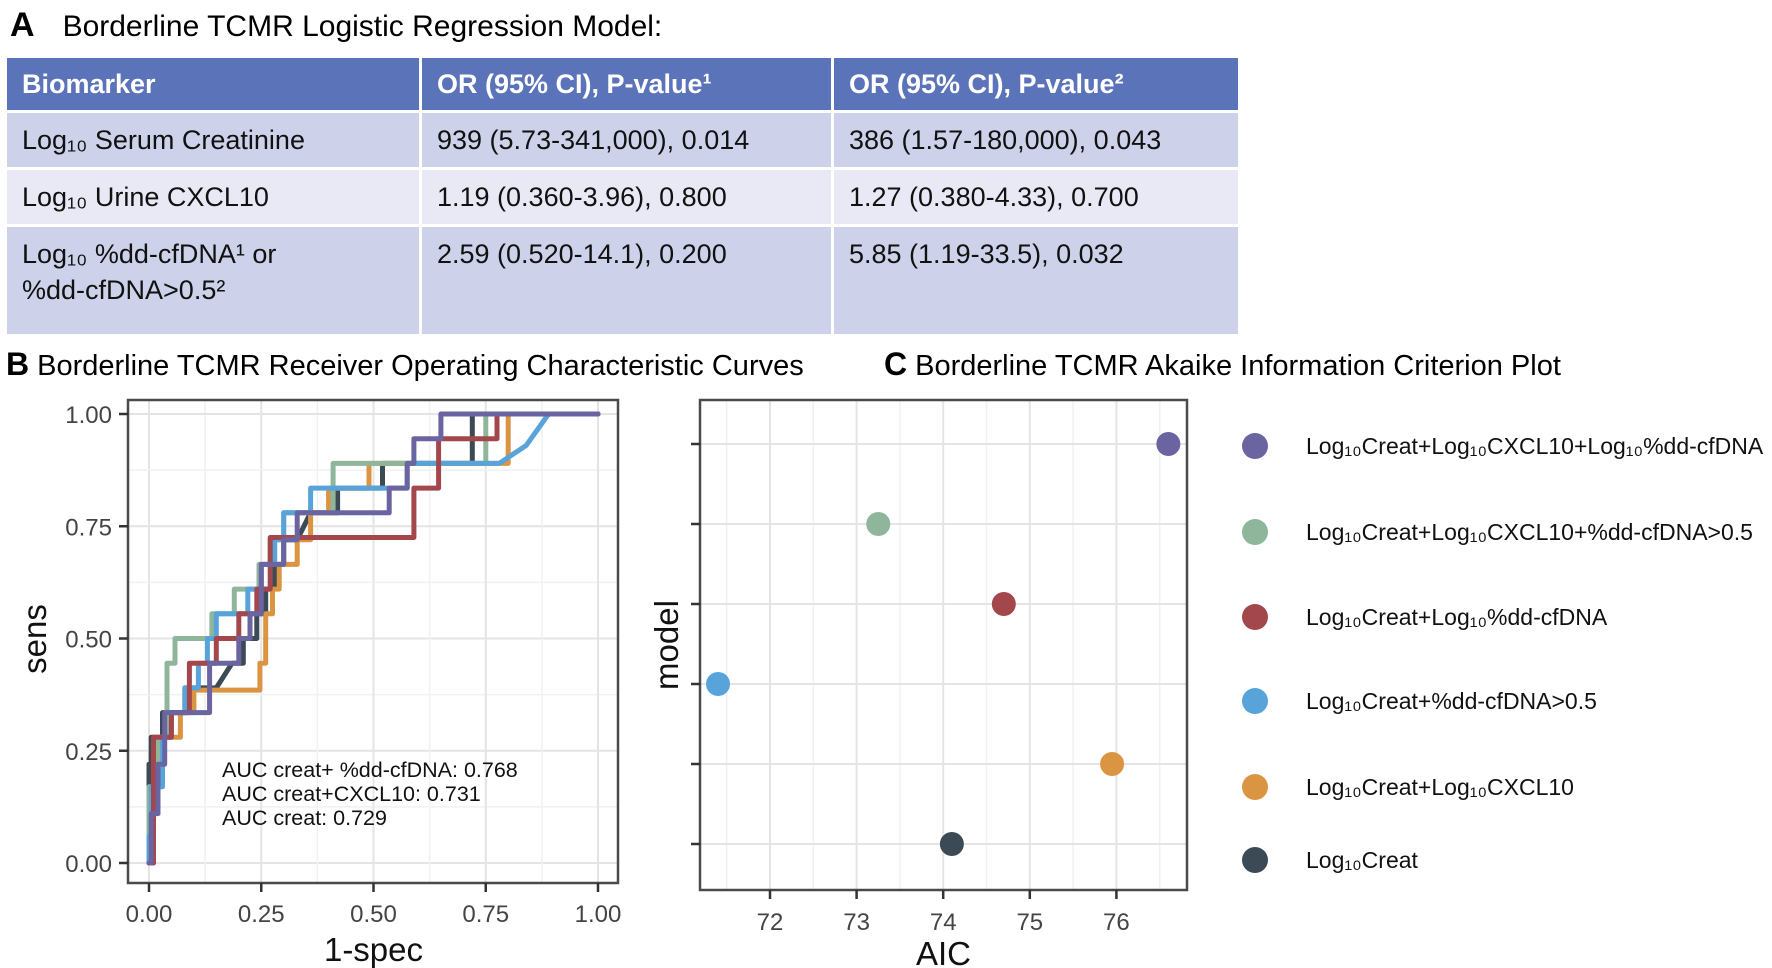  I want to click on auc-annotation: AUC creat+CXCL10: 0.731, so click(351, 794).